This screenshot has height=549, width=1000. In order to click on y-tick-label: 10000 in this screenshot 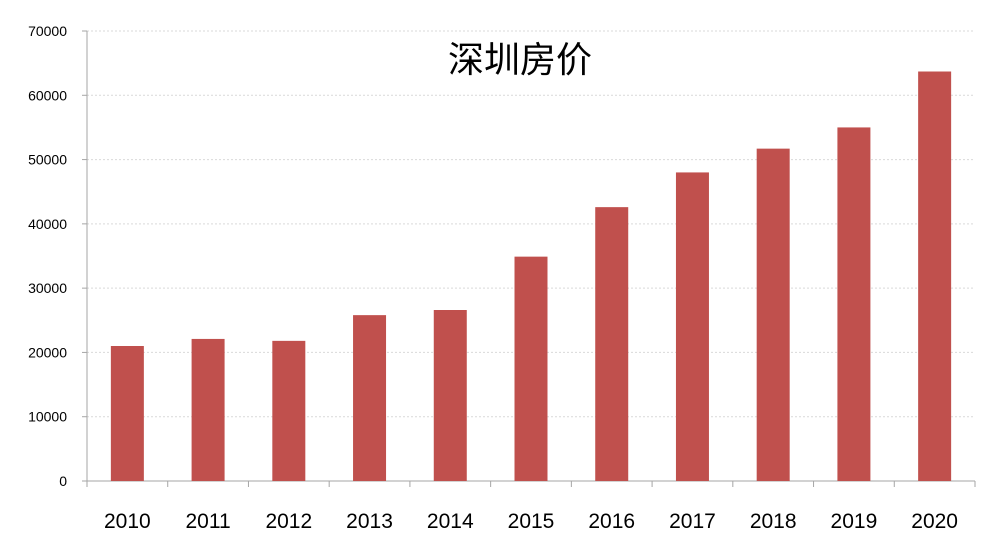, I will do `click(47, 417)`.